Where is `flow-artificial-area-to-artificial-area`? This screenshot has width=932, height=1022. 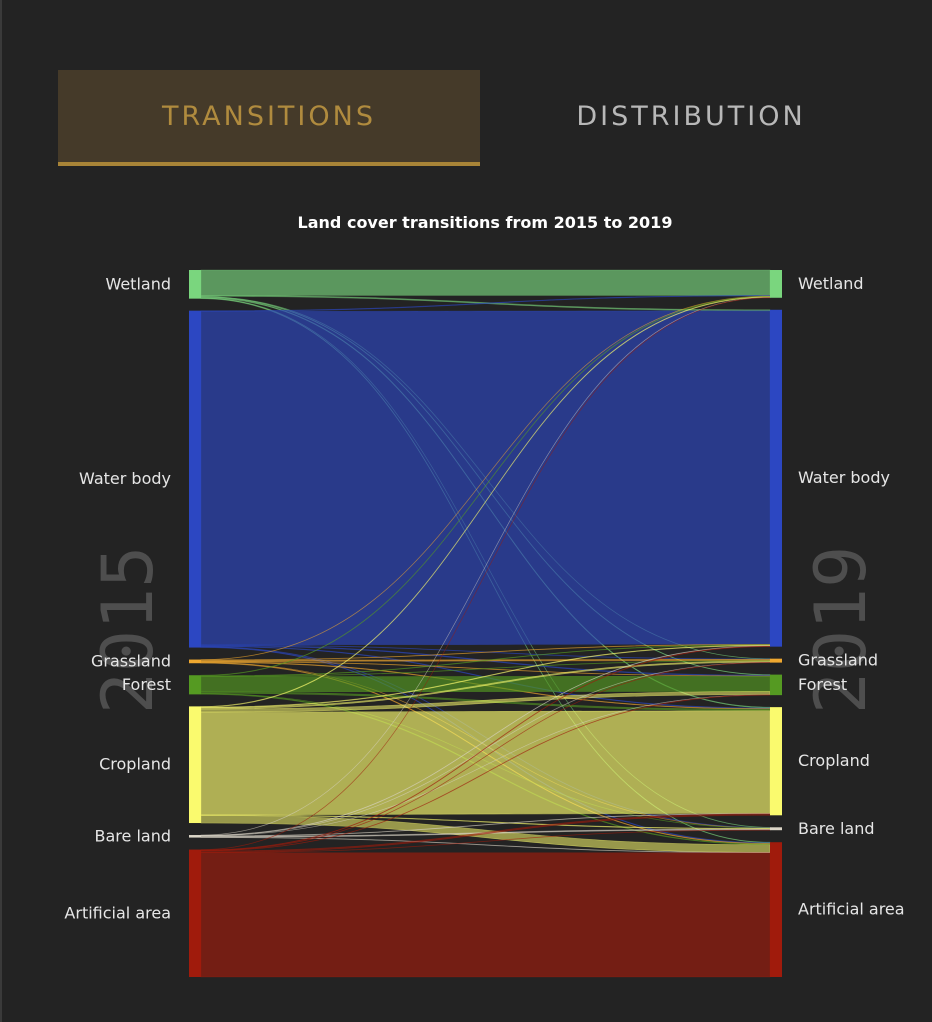 flow-artificial-area-to-artificial-area is located at coordinates (485, 915).